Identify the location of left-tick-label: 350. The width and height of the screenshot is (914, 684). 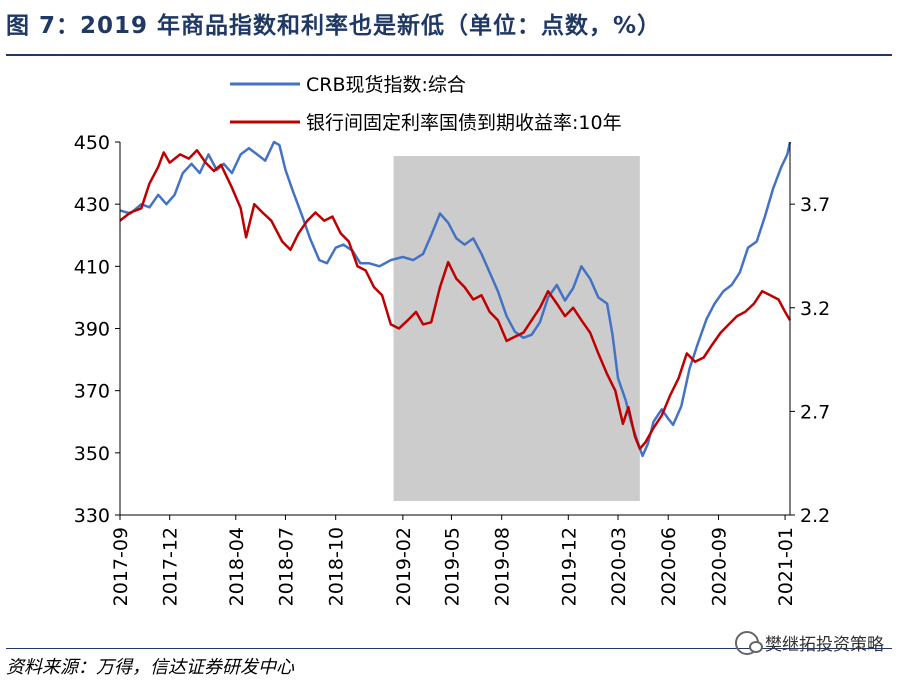
(92, 454).